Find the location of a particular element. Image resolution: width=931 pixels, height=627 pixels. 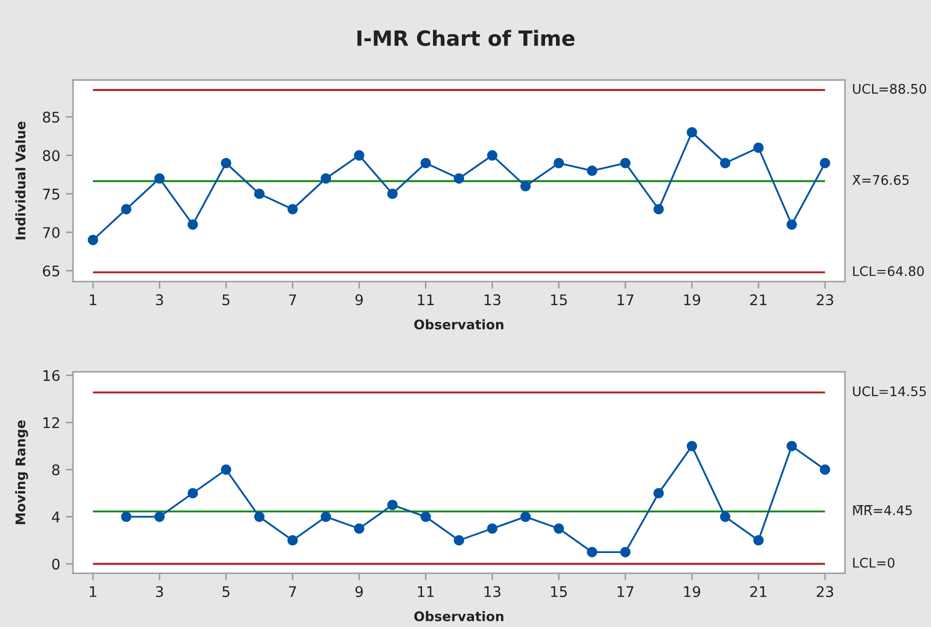

chart-title: I-MR Chart of Time is located at coordinates (465, 38).